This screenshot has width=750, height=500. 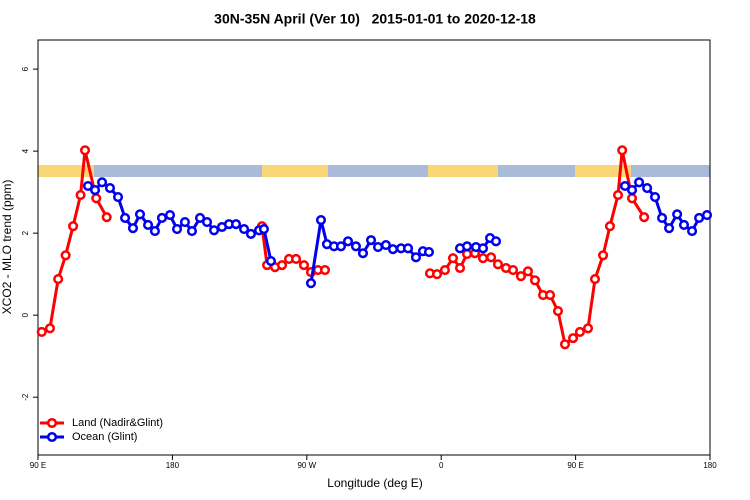 What do you see at coordinates (306, 465) in the screenshot?
I see `x-tick-label: 90 W` at bounding box center [306, 465].